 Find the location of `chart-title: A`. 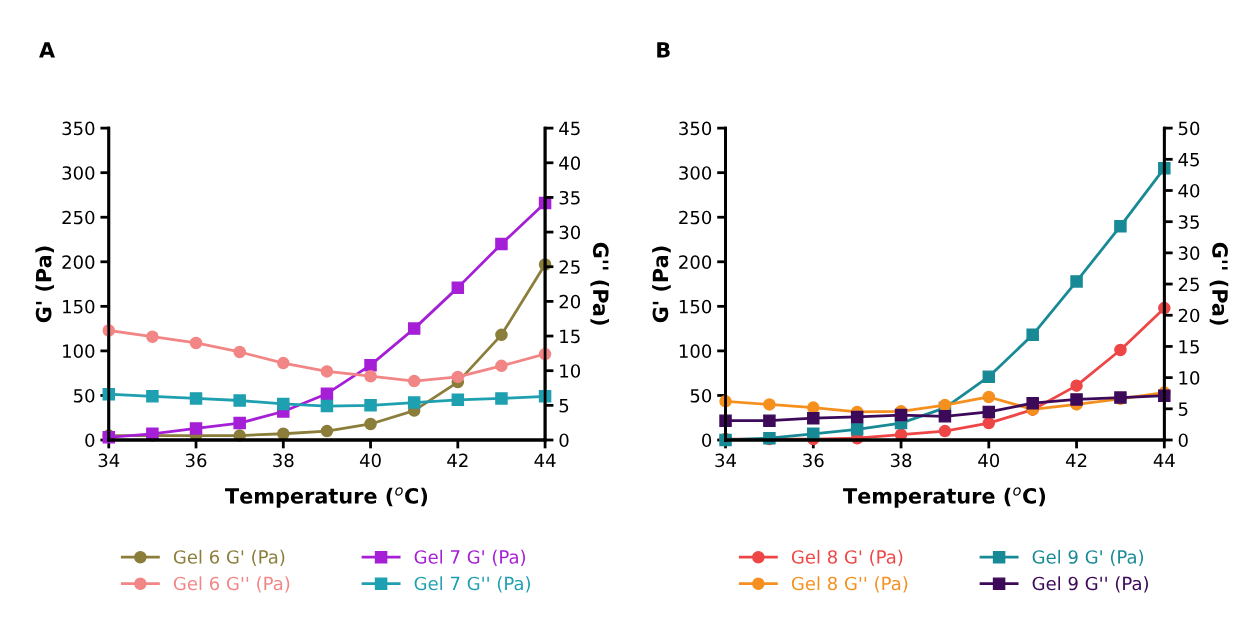

chart-title: A is located at coordinates (47, 50).